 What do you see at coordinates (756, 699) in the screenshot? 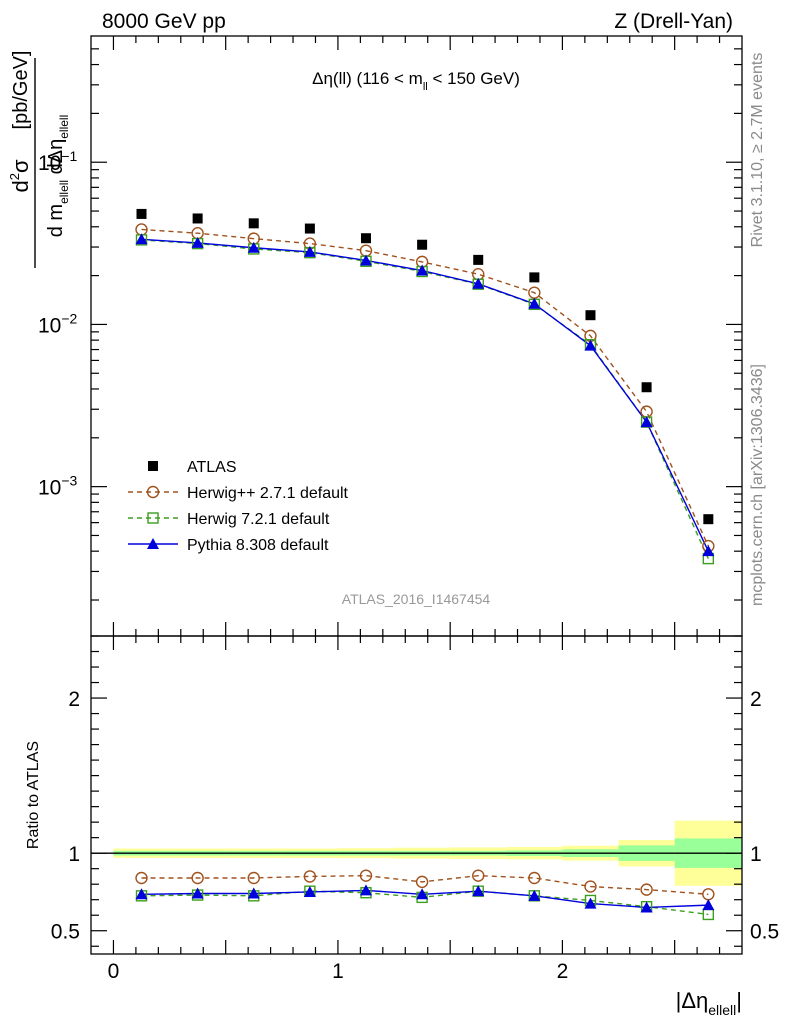
I see `ratio-y-tick-label-right: 2` at bounding box center [756, 699].